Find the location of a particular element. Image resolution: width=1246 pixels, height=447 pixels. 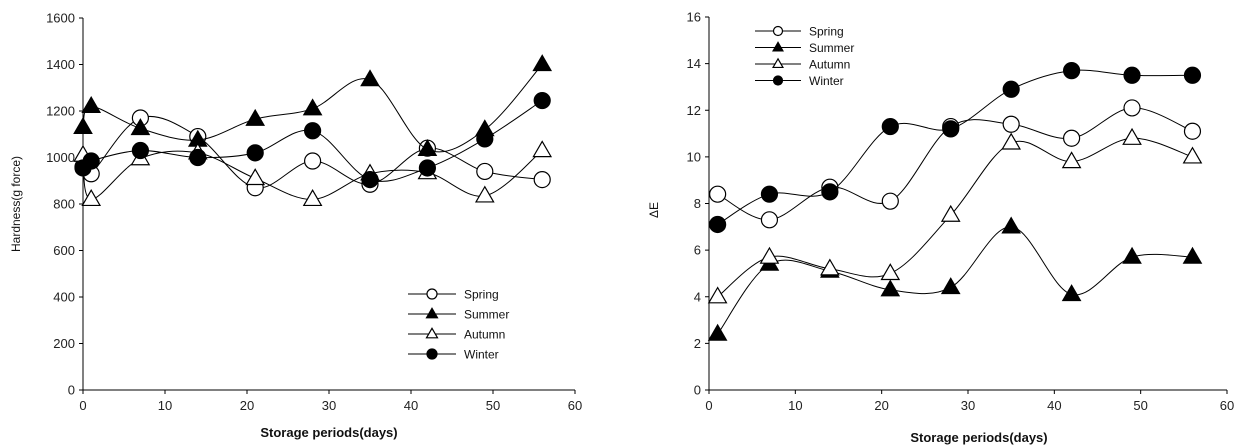

hardness-x-tick-label: 50 is located at coordinates (493, 405).